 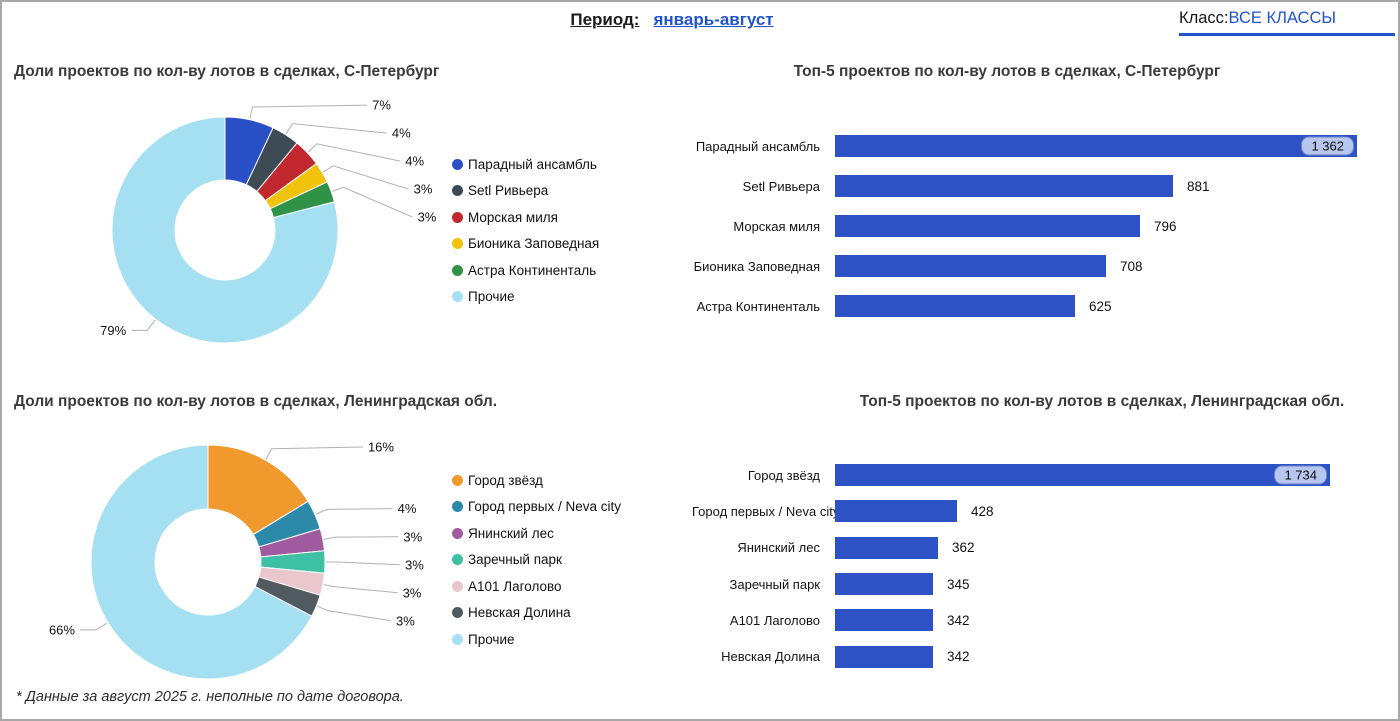 I want to click on legend-item: Заречный парк, so click(x=536, y=560).